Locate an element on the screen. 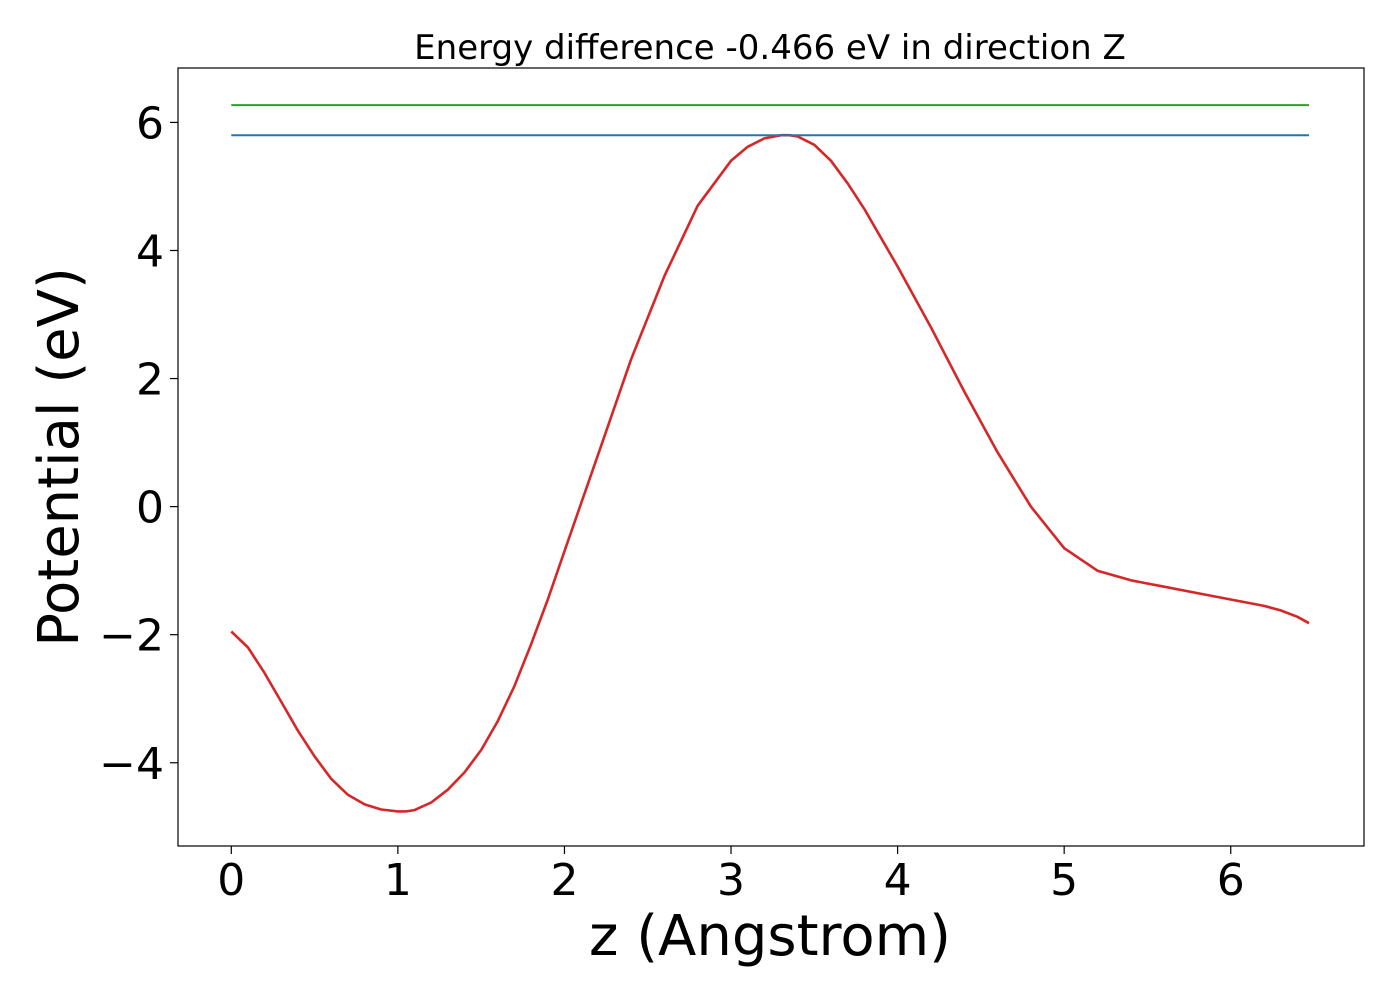 Image resolution: width=1400 pixels, height=1000 pixels. y-tick-label: 2 is located at coordinates (150, 380).